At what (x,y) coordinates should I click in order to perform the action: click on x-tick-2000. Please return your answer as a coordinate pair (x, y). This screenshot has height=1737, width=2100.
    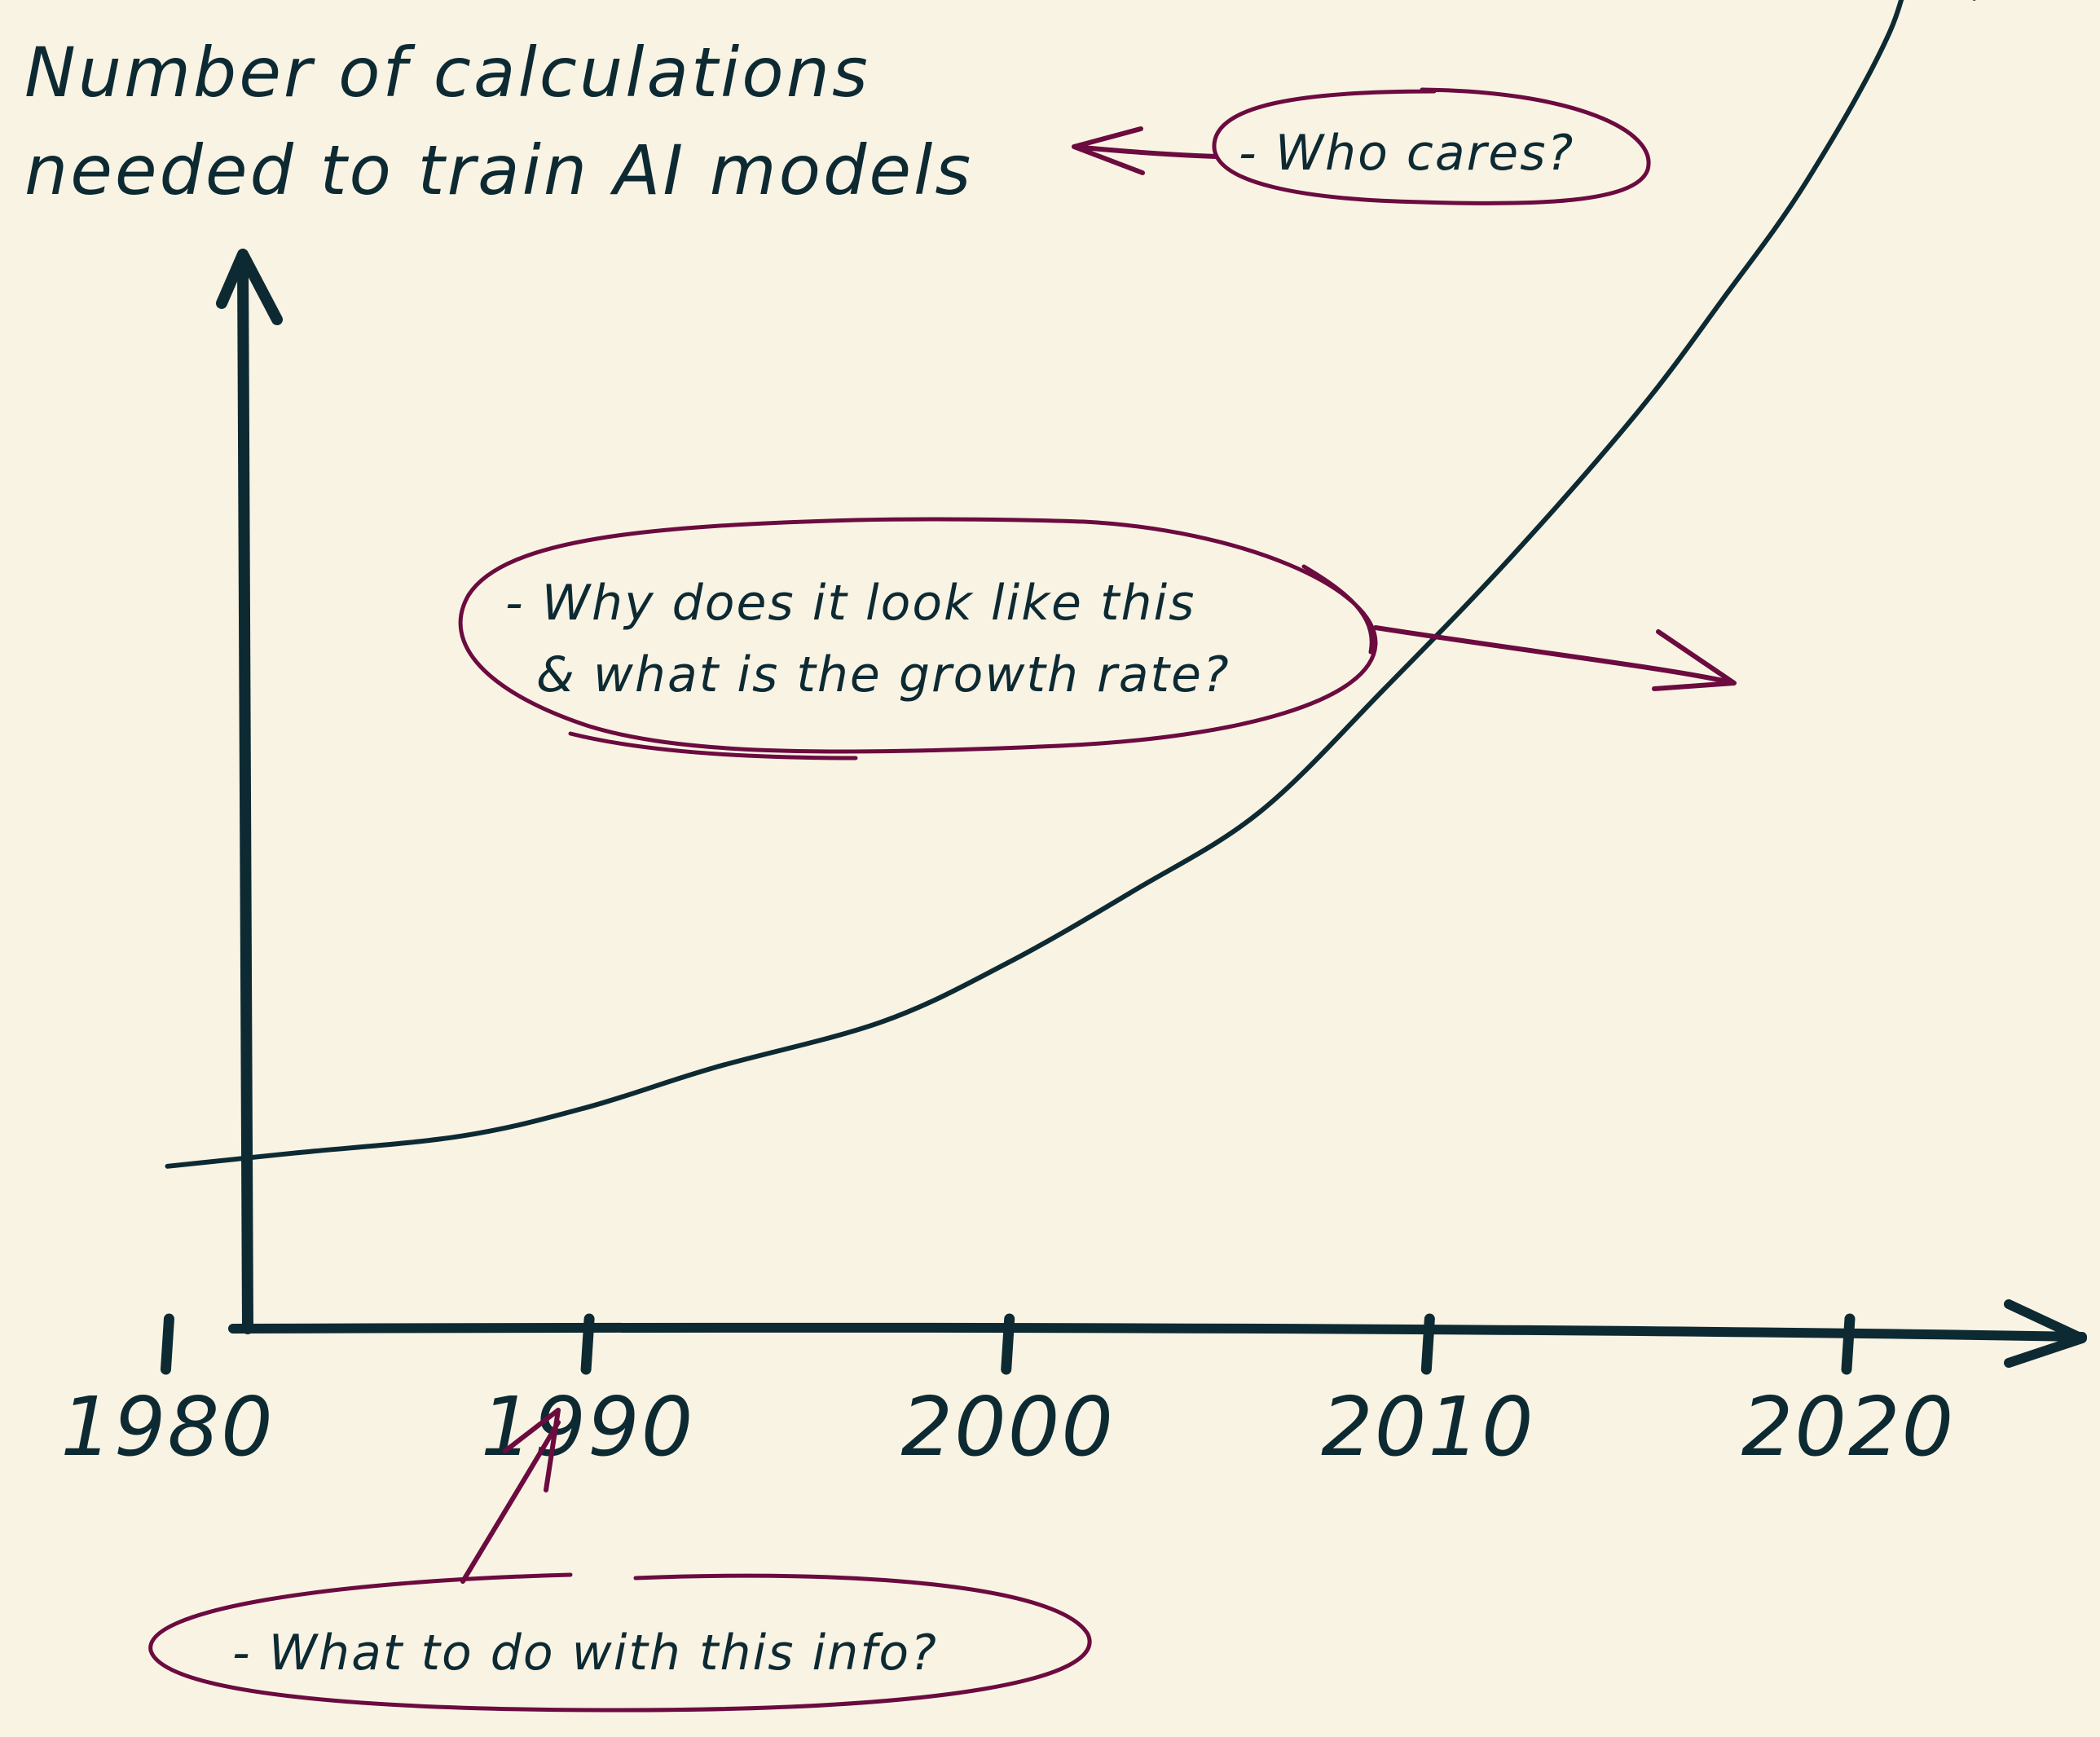
    Looking at the image, I should click on (1008, 1344).